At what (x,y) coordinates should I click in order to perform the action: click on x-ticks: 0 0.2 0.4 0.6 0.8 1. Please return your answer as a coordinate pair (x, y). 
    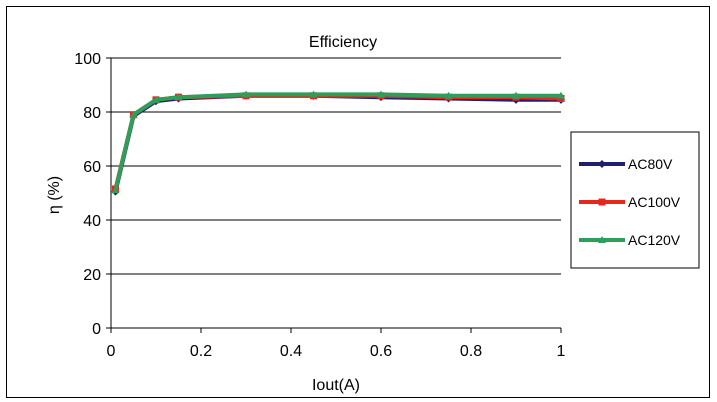
    Looking at the image, I should click on (336, 344).